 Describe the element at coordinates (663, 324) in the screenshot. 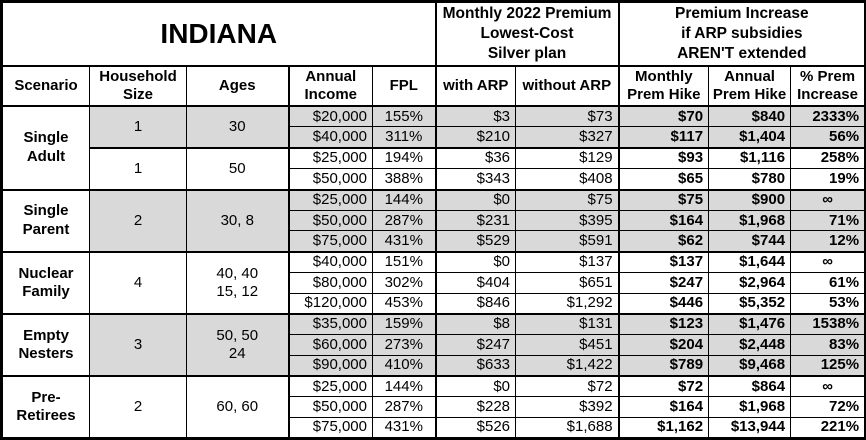

I see `monthly-hike-cell: $123` at that location.